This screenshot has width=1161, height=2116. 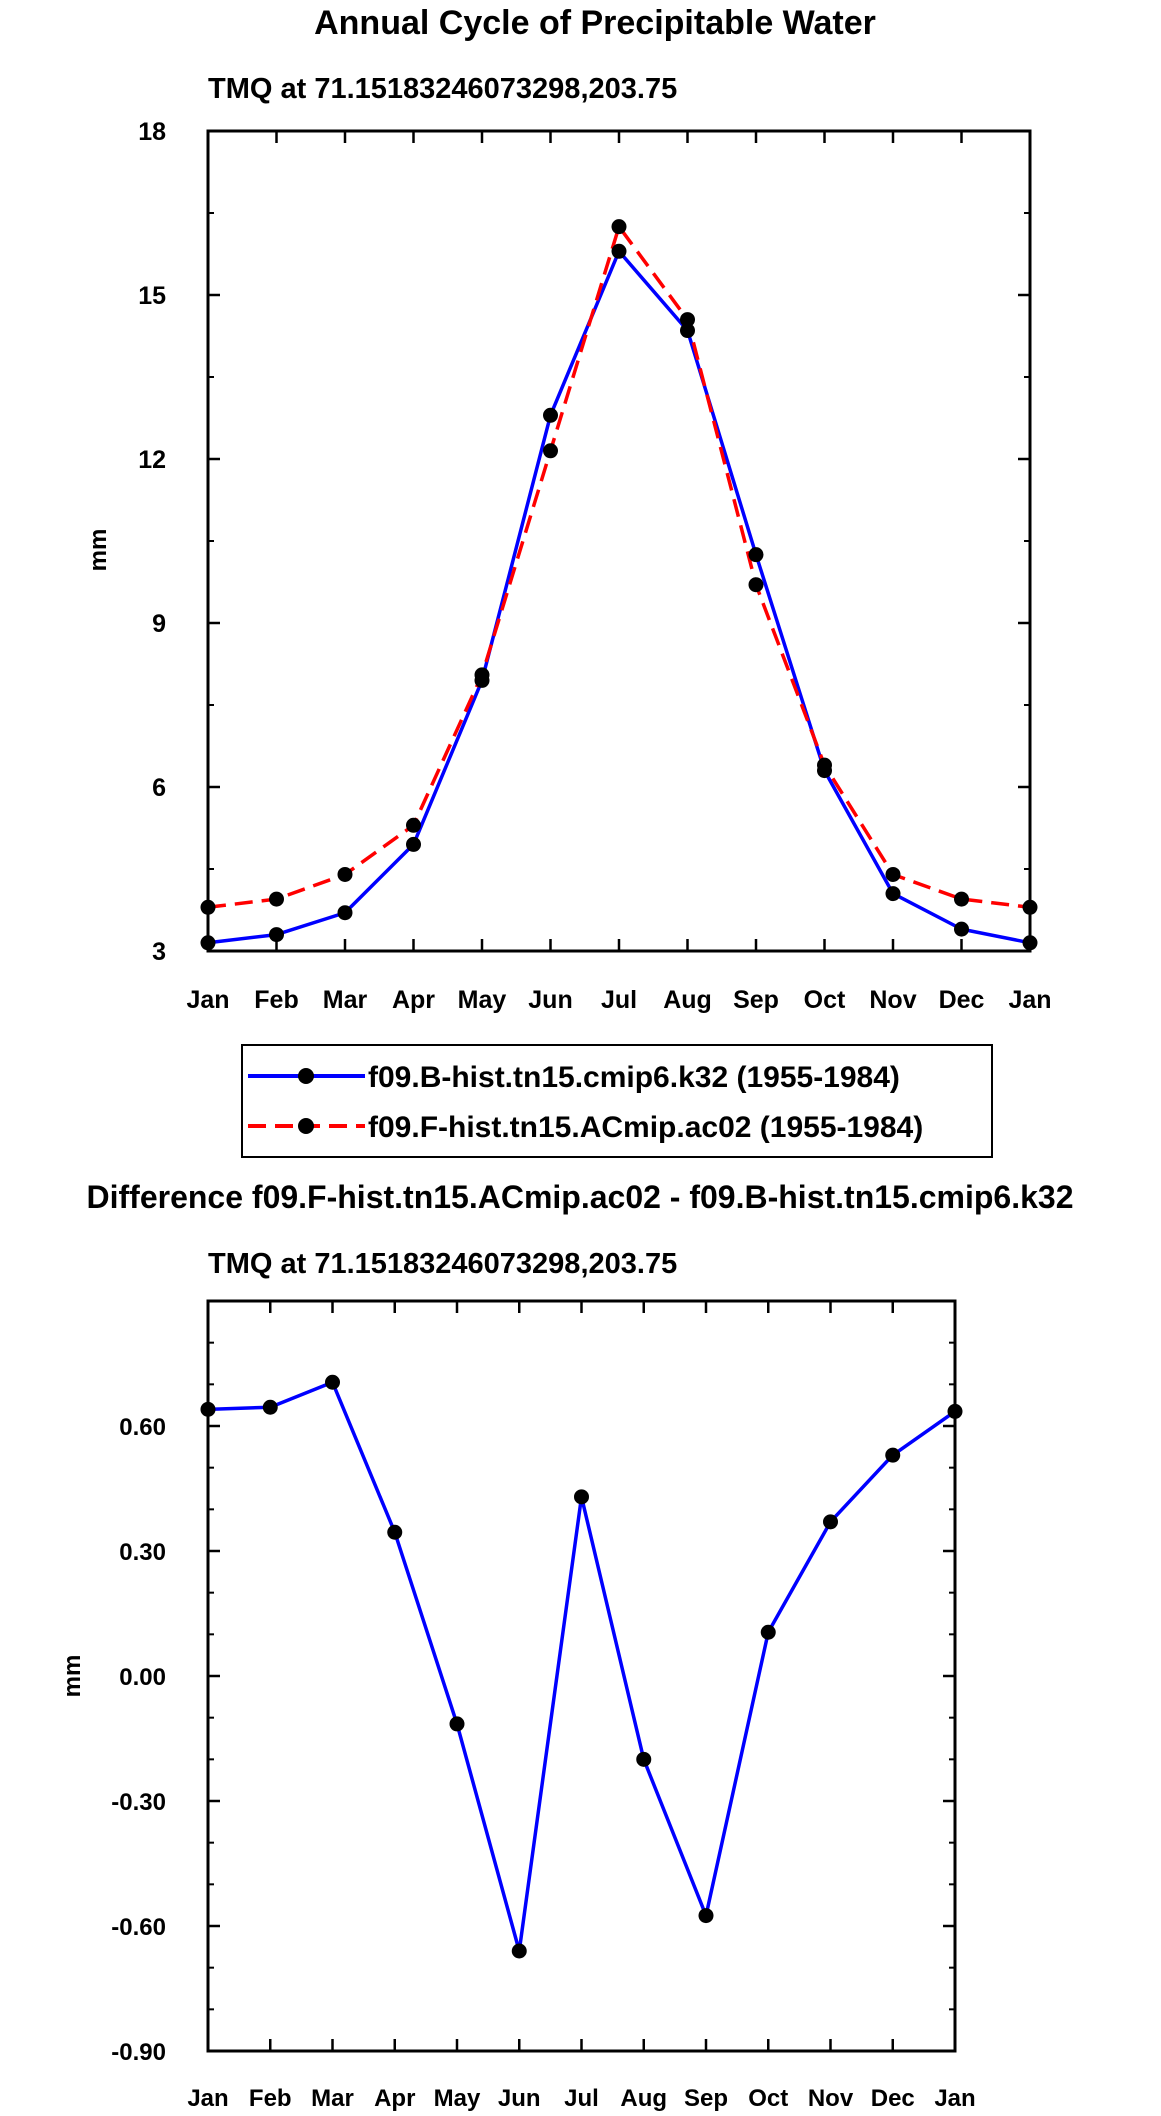 I want to click on legend-box, so click(x=617, y=1101).